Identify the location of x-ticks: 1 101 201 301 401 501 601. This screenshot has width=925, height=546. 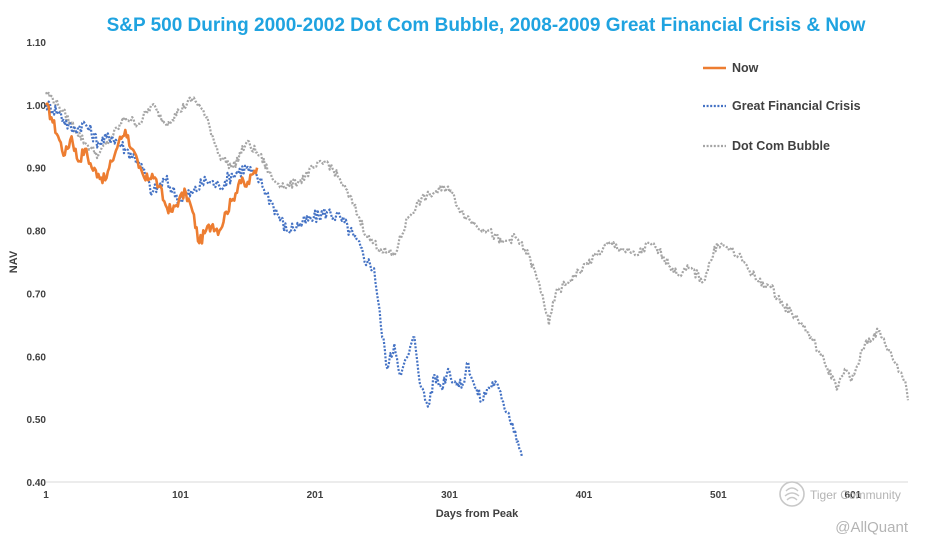
(452, 495).